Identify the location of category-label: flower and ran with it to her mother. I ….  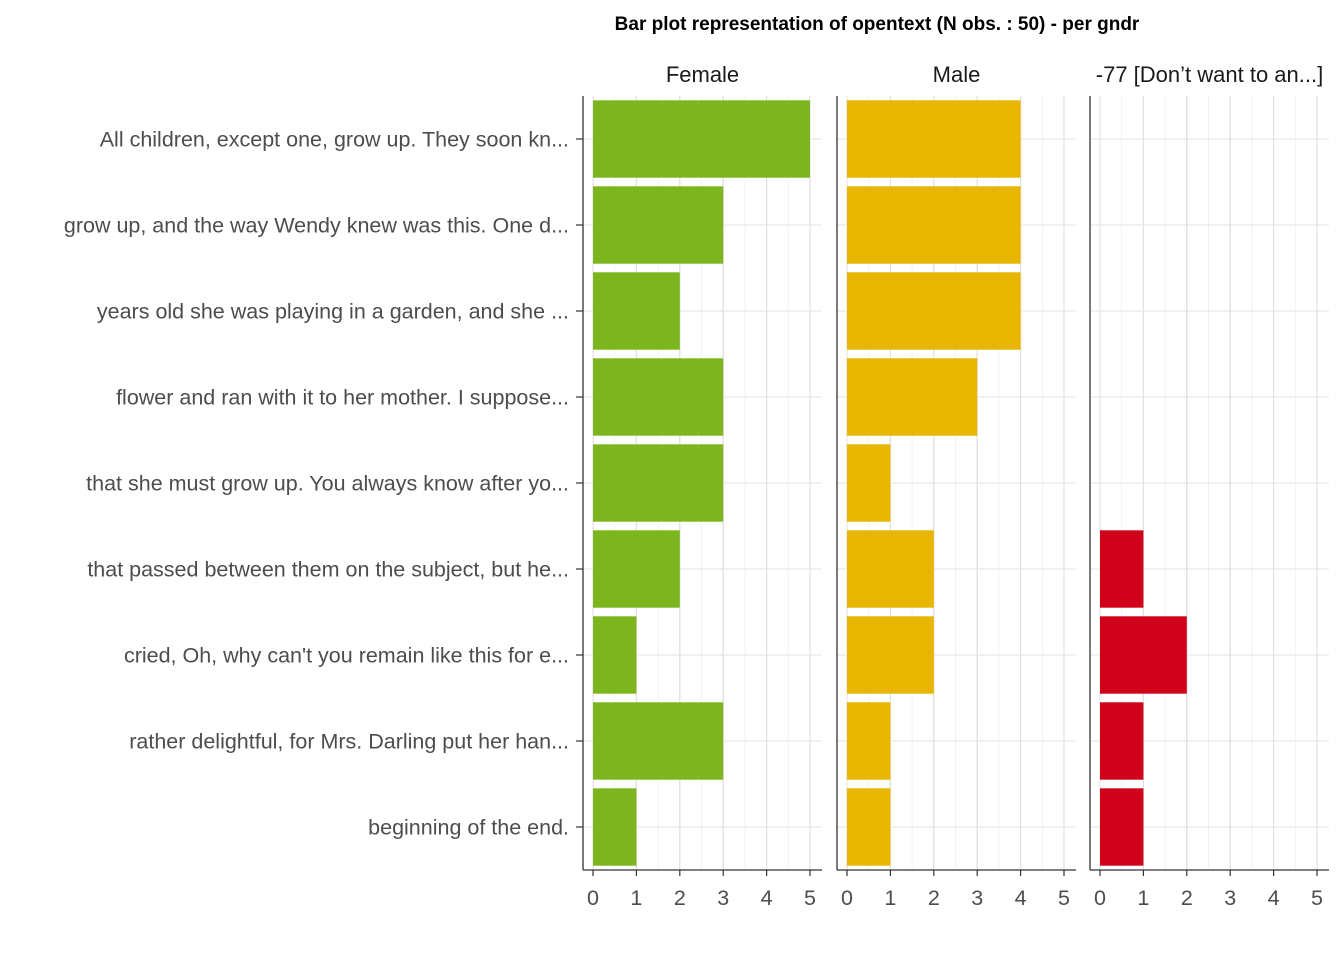
(342, 398).